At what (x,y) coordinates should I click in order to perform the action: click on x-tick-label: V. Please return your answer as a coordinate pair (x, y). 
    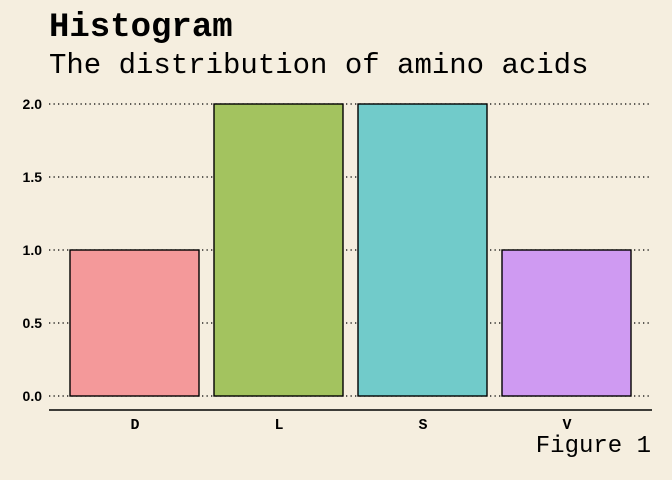
    Looking at the image, I should click on (566, 425).